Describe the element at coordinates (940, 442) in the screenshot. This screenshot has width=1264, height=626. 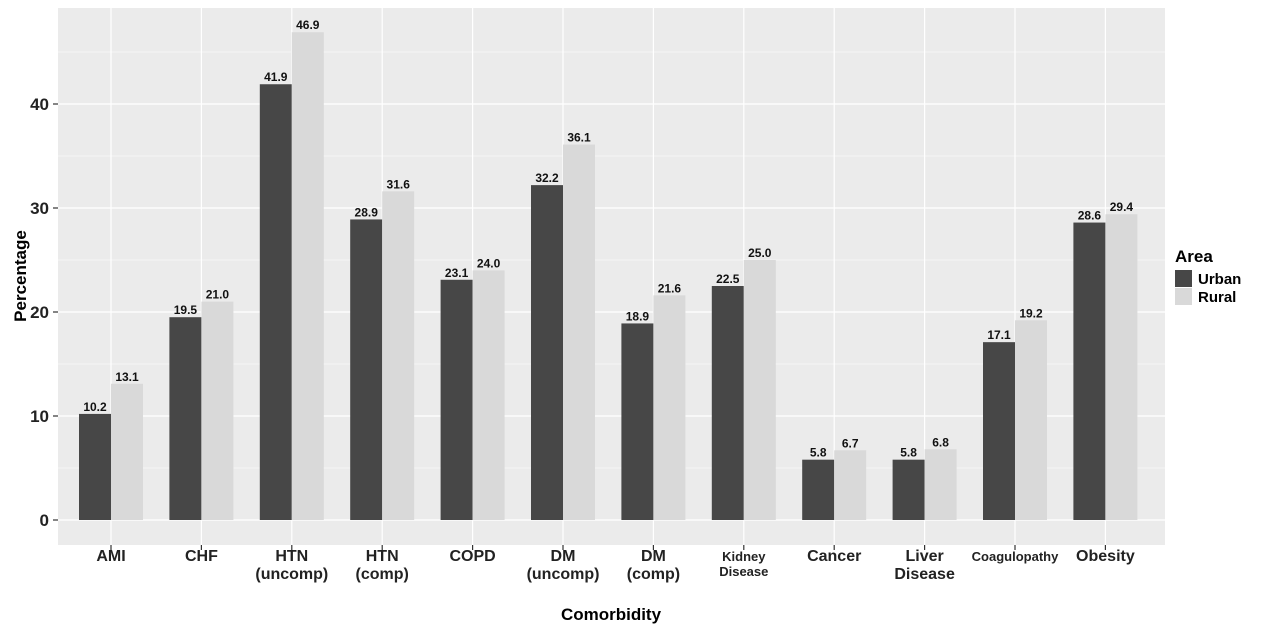
I see `bar-label-rural: 6.8` at that location.